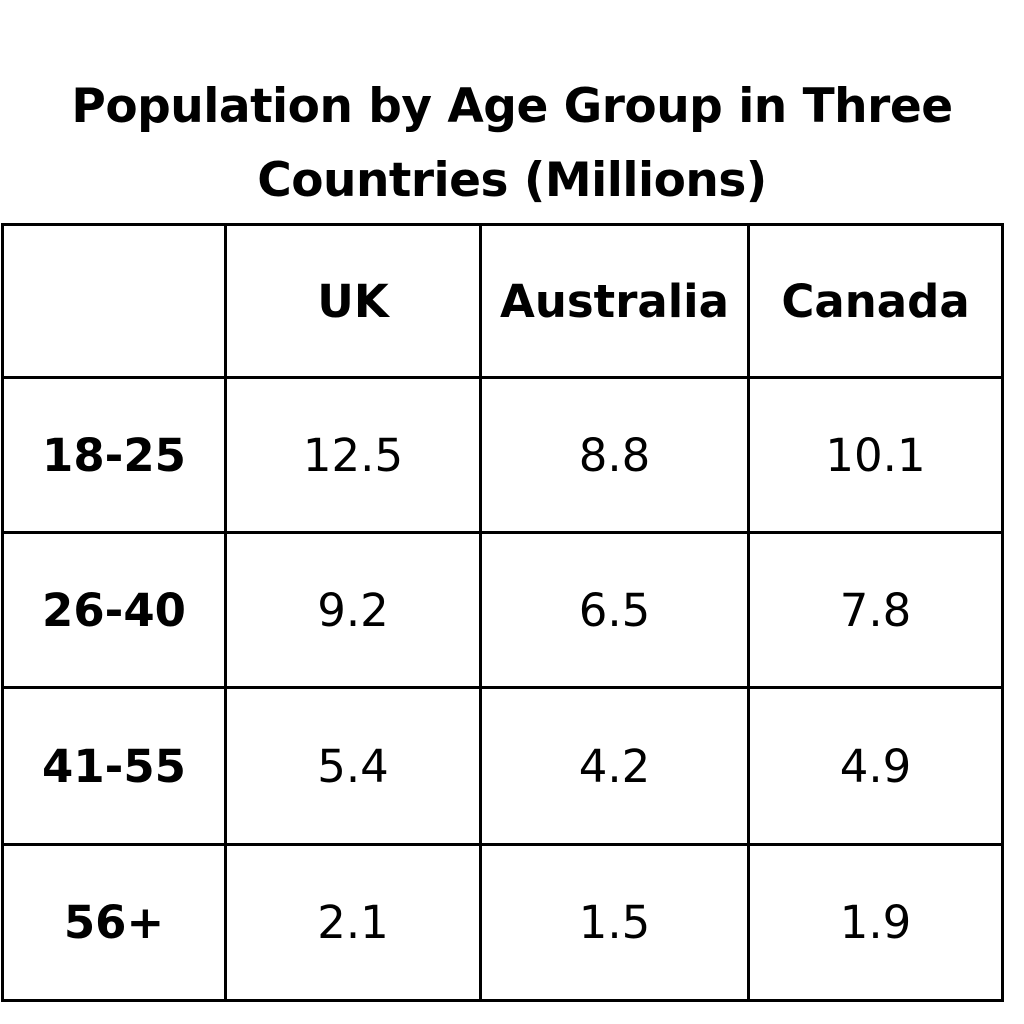 The height and width of the screenshot is (1024, 1024). I want to click on header-row: UK Australia Canada, so click(502, 301).